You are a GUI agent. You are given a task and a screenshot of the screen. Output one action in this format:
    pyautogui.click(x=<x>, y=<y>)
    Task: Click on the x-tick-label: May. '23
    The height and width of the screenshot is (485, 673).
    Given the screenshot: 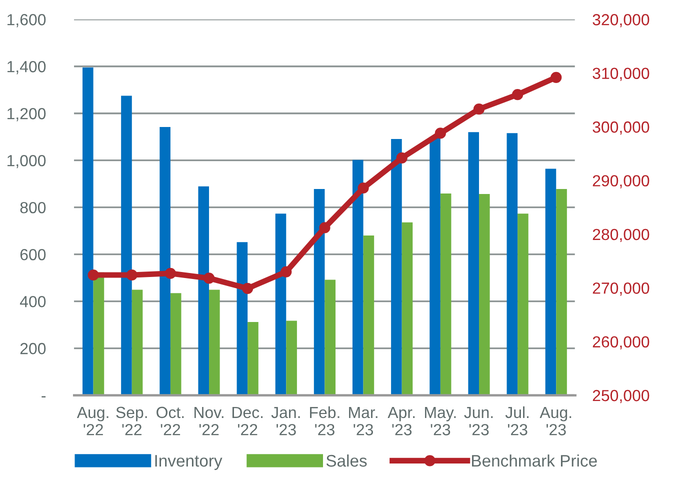 What is the action you would take?
    pyautogui.click(x=440, y=421)
    